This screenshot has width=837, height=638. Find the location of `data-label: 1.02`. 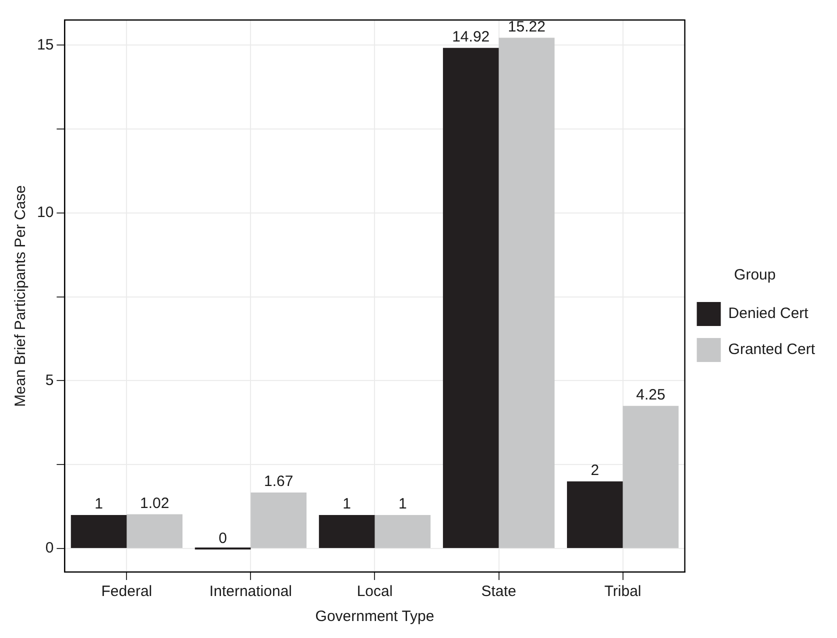

data-label: 1.02 is located at coordinates (155, 503).